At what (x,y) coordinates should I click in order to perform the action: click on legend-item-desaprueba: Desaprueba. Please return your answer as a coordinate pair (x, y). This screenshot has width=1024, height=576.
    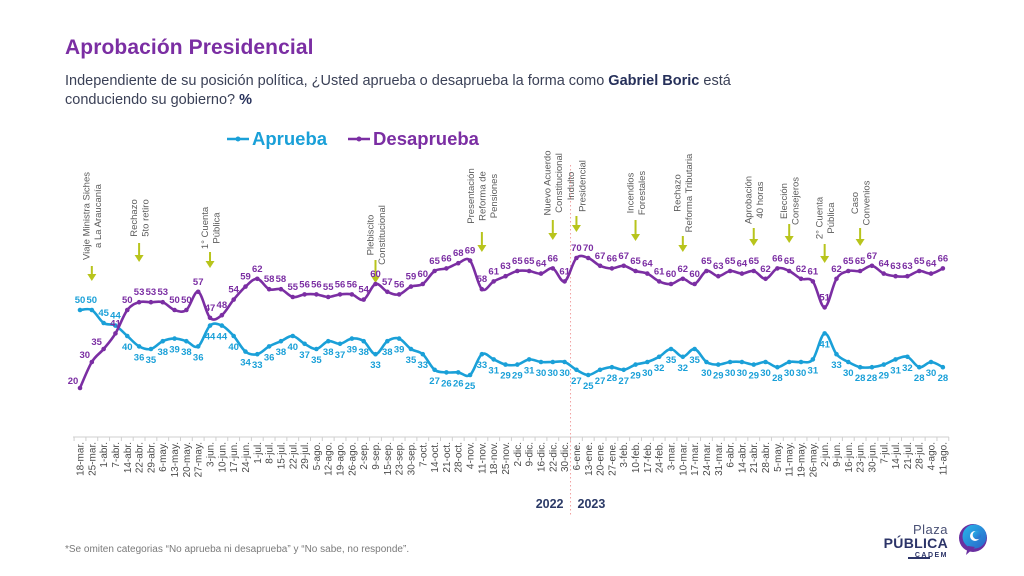
    Looking at the image, I should click on (413, 139).